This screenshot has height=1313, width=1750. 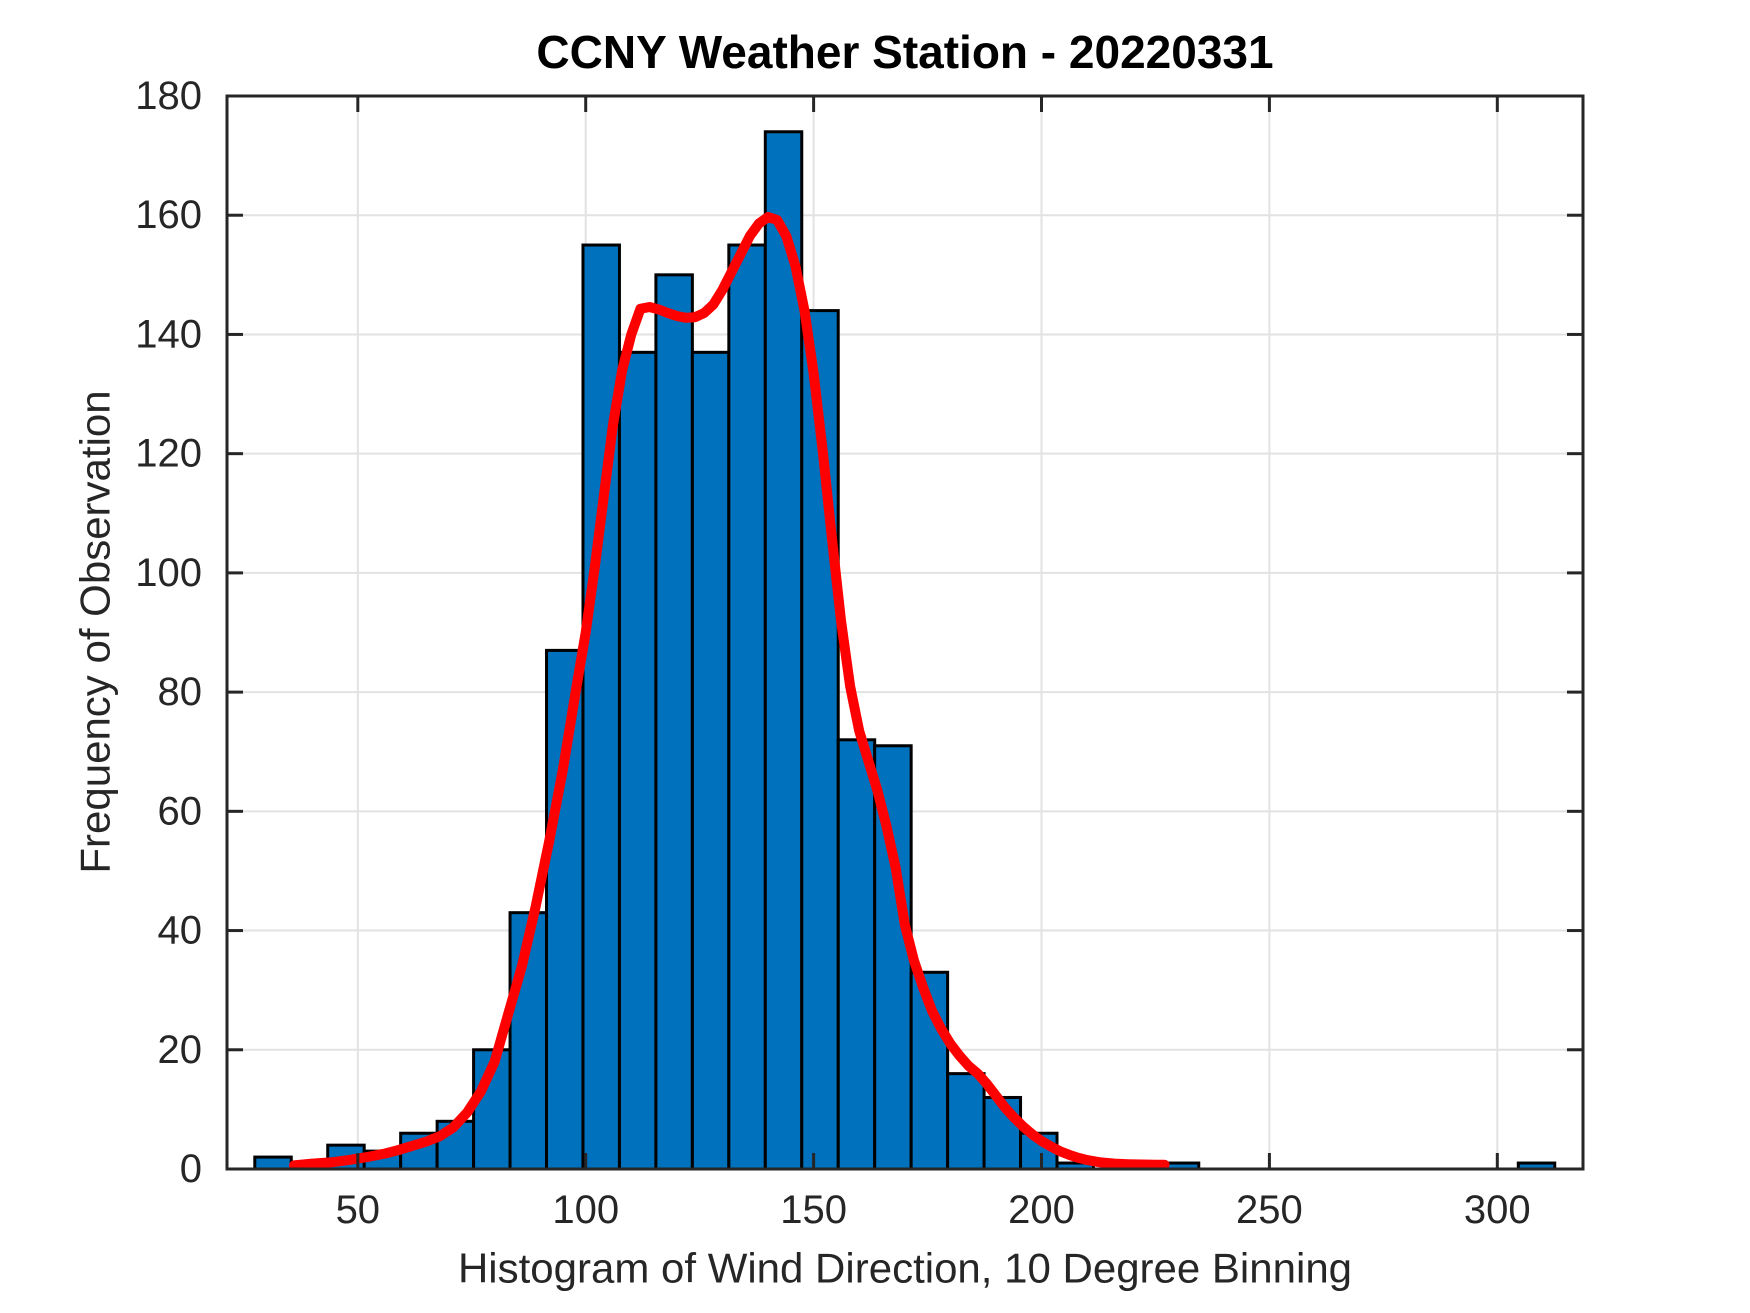 What do you see at coordinates (180, 931) in the screenshot?
I see `y-tick-label: 40` at bounding box center [180, 931].